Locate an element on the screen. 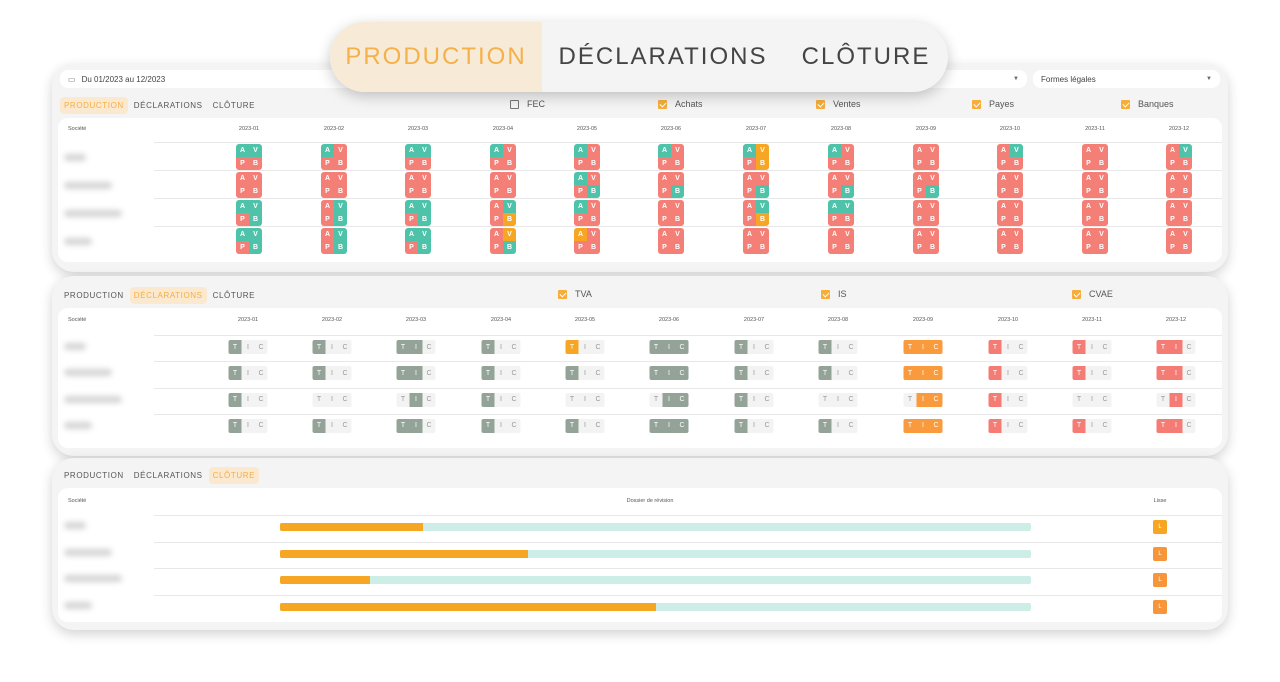 This screenshot has width=1280, height=682. checkbox-banques: Banques is located at coordinates (1147, 104).